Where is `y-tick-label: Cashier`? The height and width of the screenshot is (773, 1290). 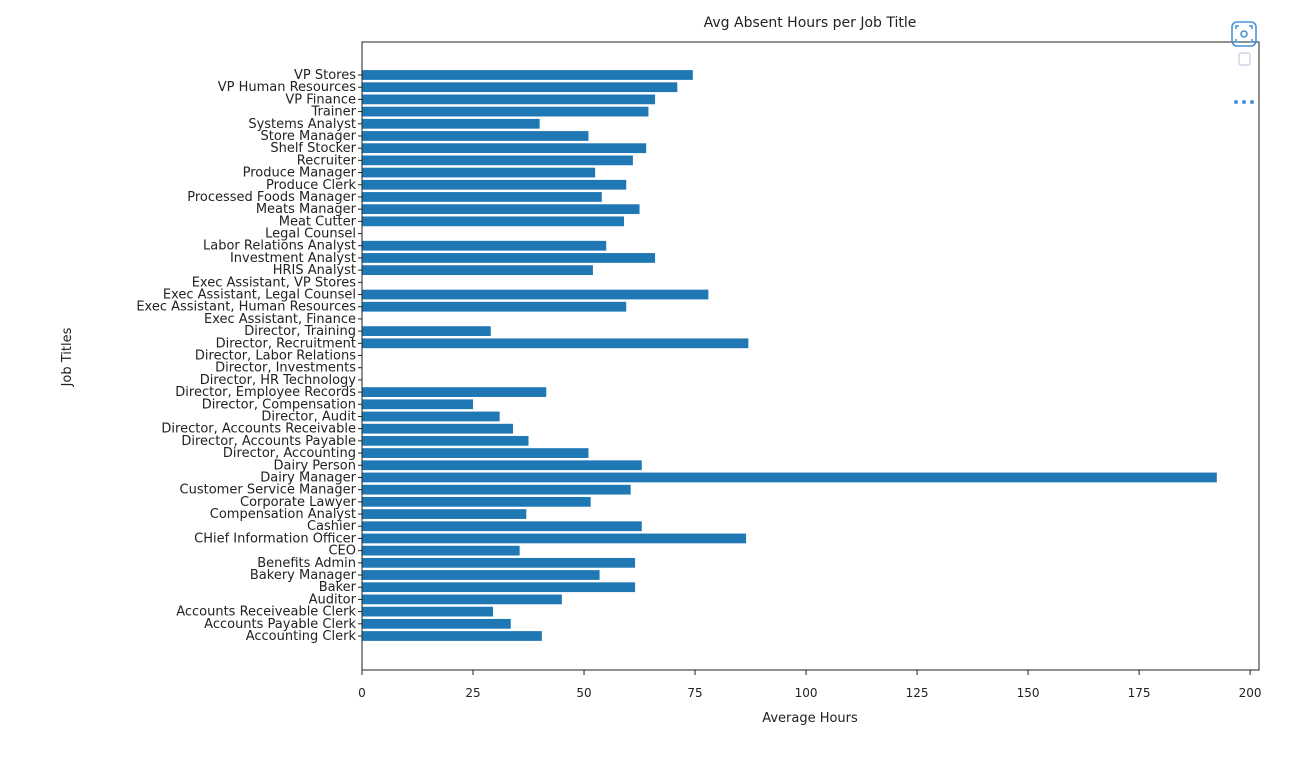
y-tick-label: Cashier is located at coordinates (332, 526).